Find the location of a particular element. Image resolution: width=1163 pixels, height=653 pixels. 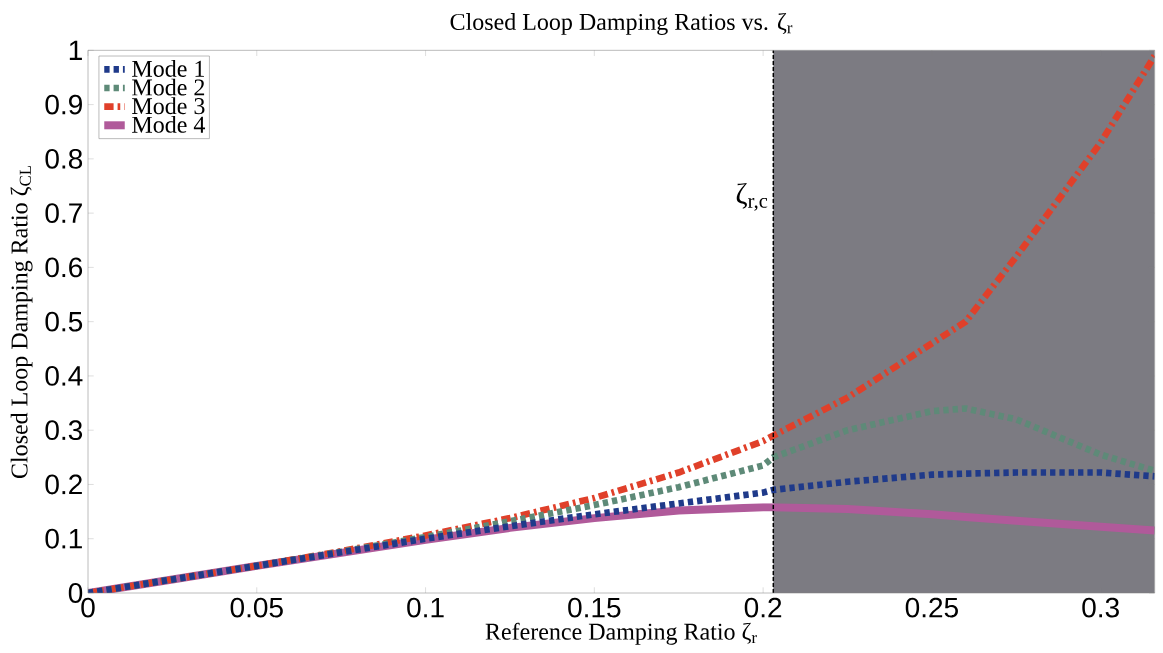

x-tick-label: 0.1 is located at coordinates (425, 607).